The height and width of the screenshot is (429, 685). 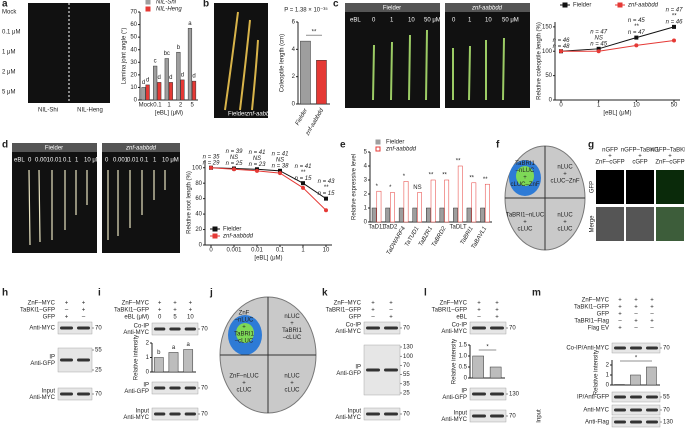 What do you see at coordinates (5, 293) in the screenshot?
I see `panel-label: h` at bounding box center [5, 293].